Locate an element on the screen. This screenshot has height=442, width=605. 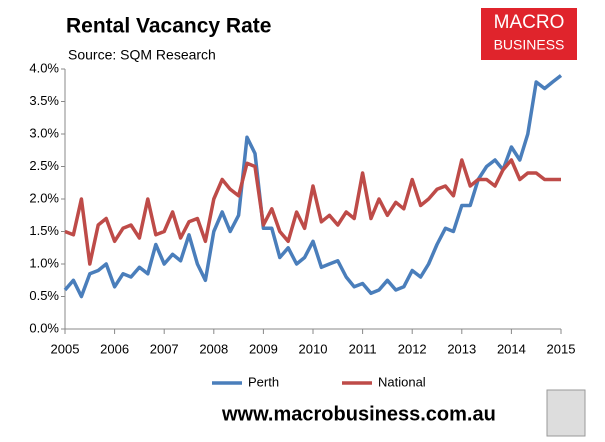
legend-label: National is located at coordinates (402, 381).